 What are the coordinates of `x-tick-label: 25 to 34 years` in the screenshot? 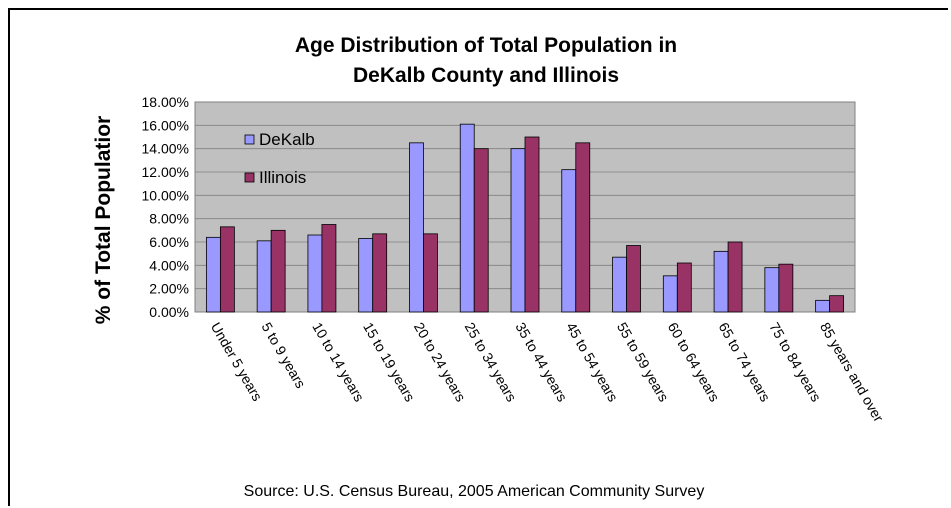 It's located at (491, 362).